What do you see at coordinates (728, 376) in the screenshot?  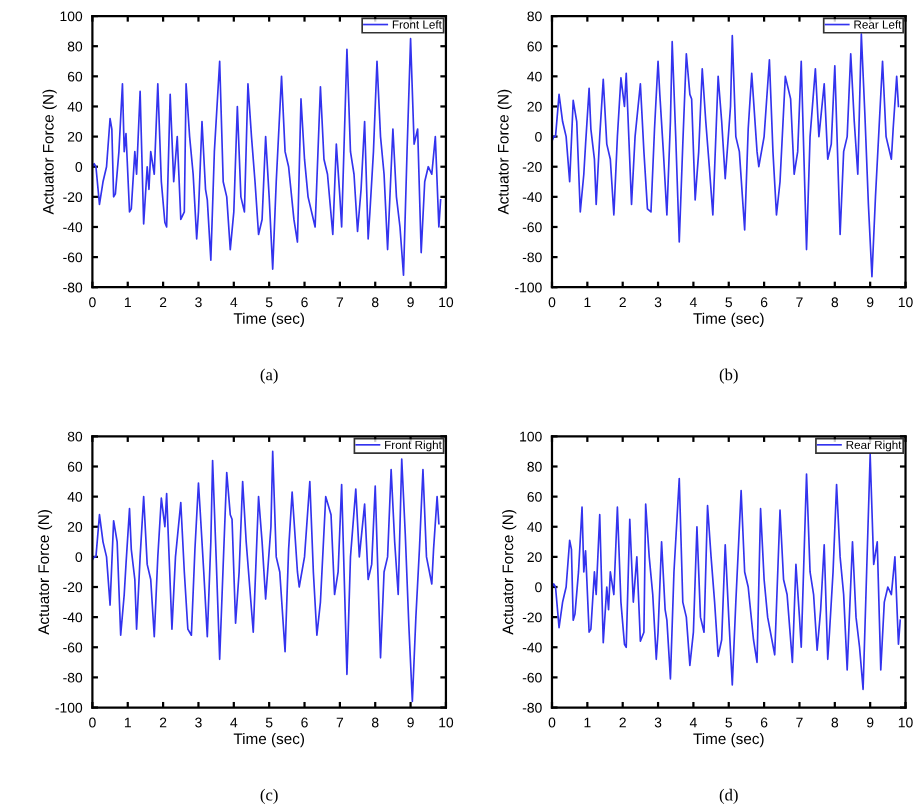 I see `text: (b)` at bounding box center [728, 376].